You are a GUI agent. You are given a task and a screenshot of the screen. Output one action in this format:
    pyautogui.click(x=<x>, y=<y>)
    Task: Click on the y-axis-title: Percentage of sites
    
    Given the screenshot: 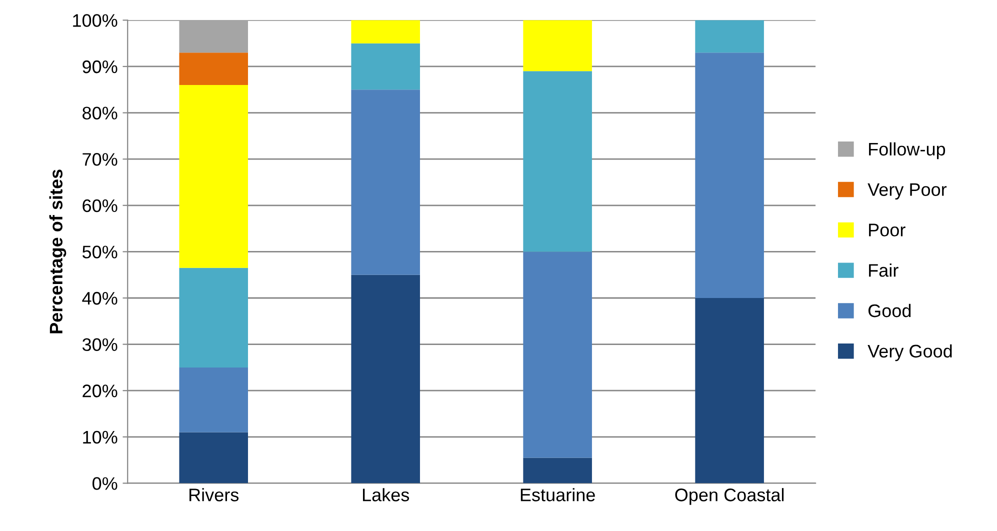 What is the action you would take?
    pyautogui.click(x=57, y=252)
    